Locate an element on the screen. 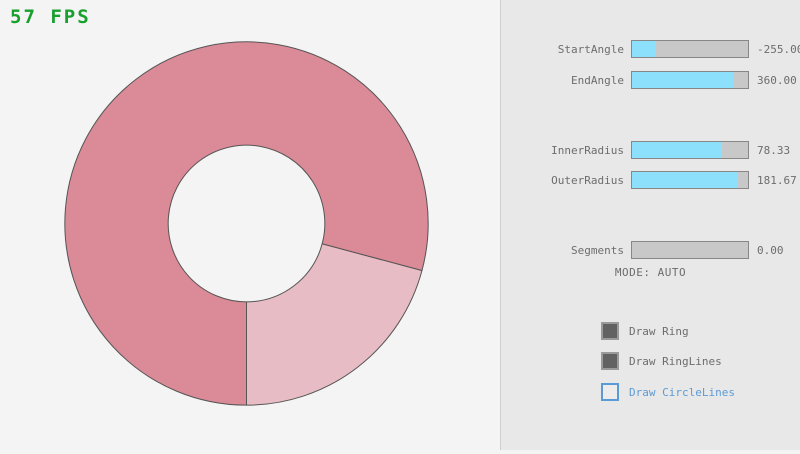  checkbox-label: Draw CircleLines is located at coordinates (682, 392).